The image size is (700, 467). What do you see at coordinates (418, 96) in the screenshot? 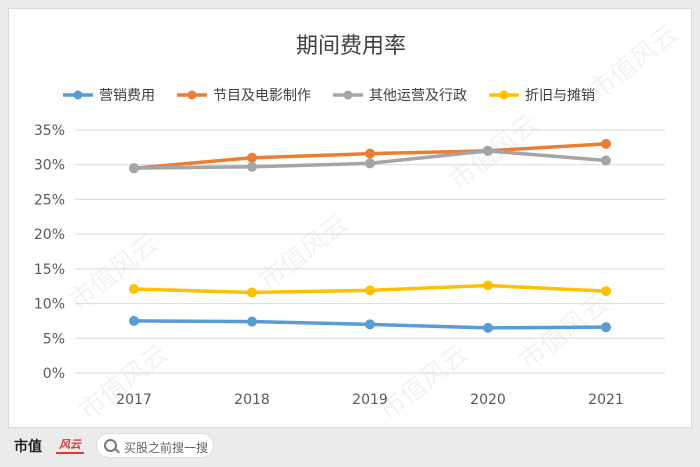
I see `legend-label-2: 其他运营及行政` at bounding box center [418, 96].